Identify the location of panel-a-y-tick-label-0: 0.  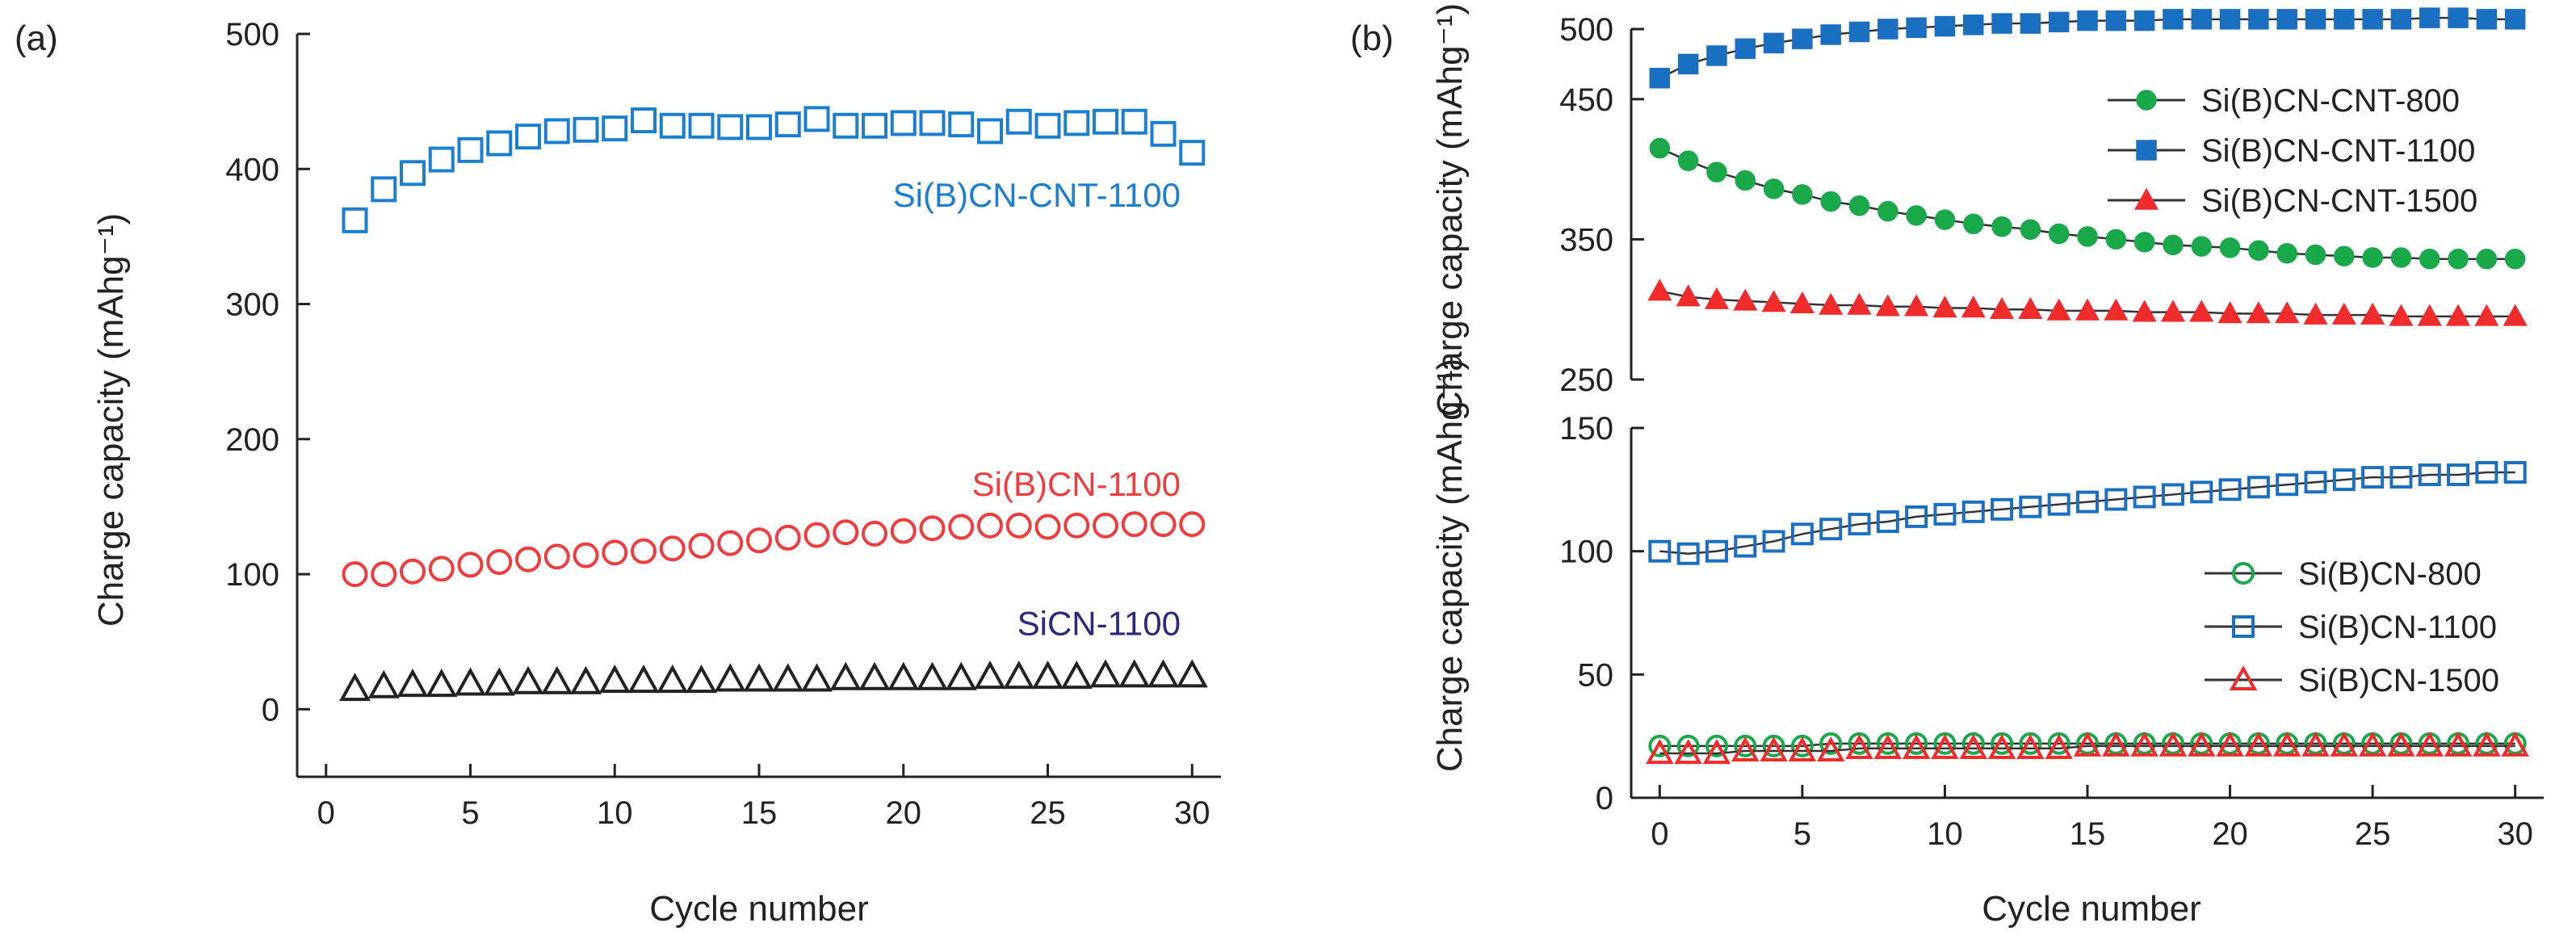
(270, 710).